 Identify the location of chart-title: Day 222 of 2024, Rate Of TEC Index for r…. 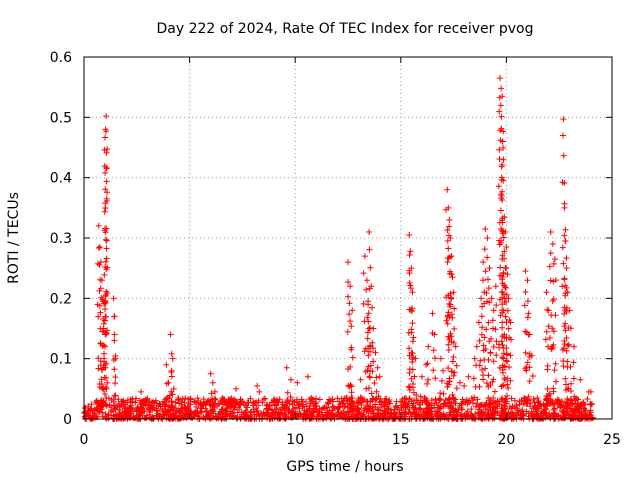
(345, 29).